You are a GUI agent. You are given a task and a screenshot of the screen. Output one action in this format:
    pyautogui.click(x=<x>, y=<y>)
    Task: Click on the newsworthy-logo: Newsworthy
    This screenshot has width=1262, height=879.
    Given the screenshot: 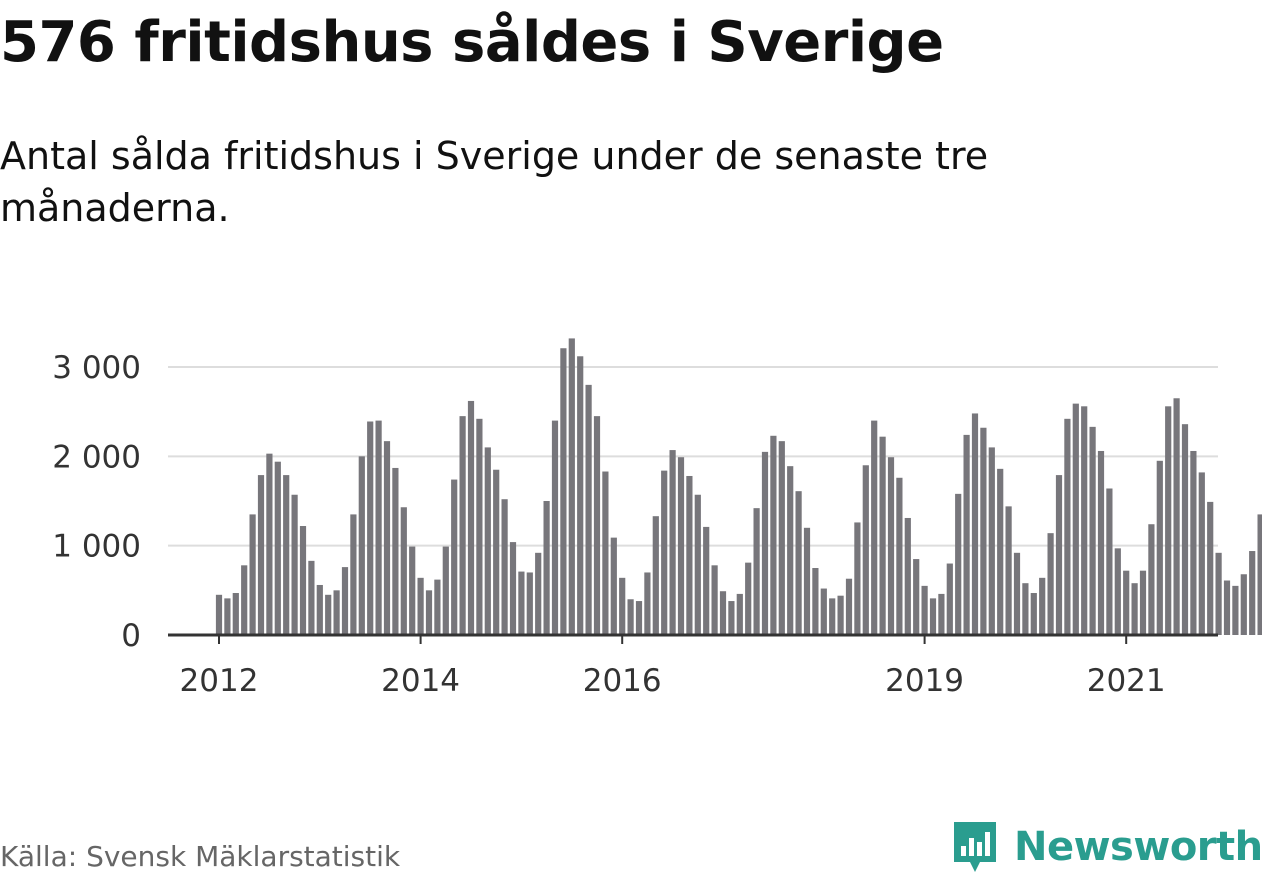 What is the action you would take?
    pyautogui.click(x=1106, y=847)
    